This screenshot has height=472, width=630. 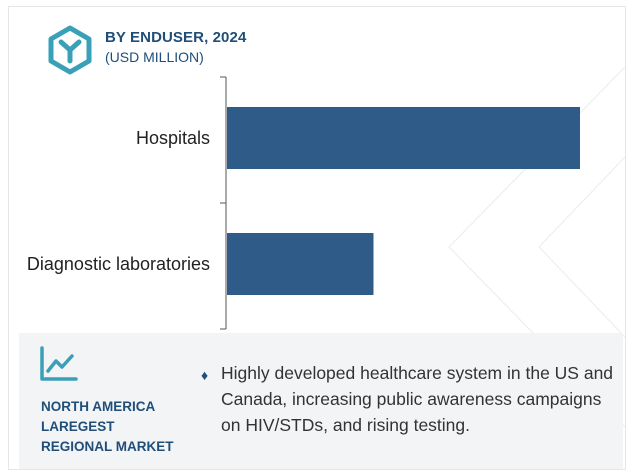 I want to click on region-label: NORTH AMERICA LAREGEST REGIONAL MARKET, so click(x=107, y=427).